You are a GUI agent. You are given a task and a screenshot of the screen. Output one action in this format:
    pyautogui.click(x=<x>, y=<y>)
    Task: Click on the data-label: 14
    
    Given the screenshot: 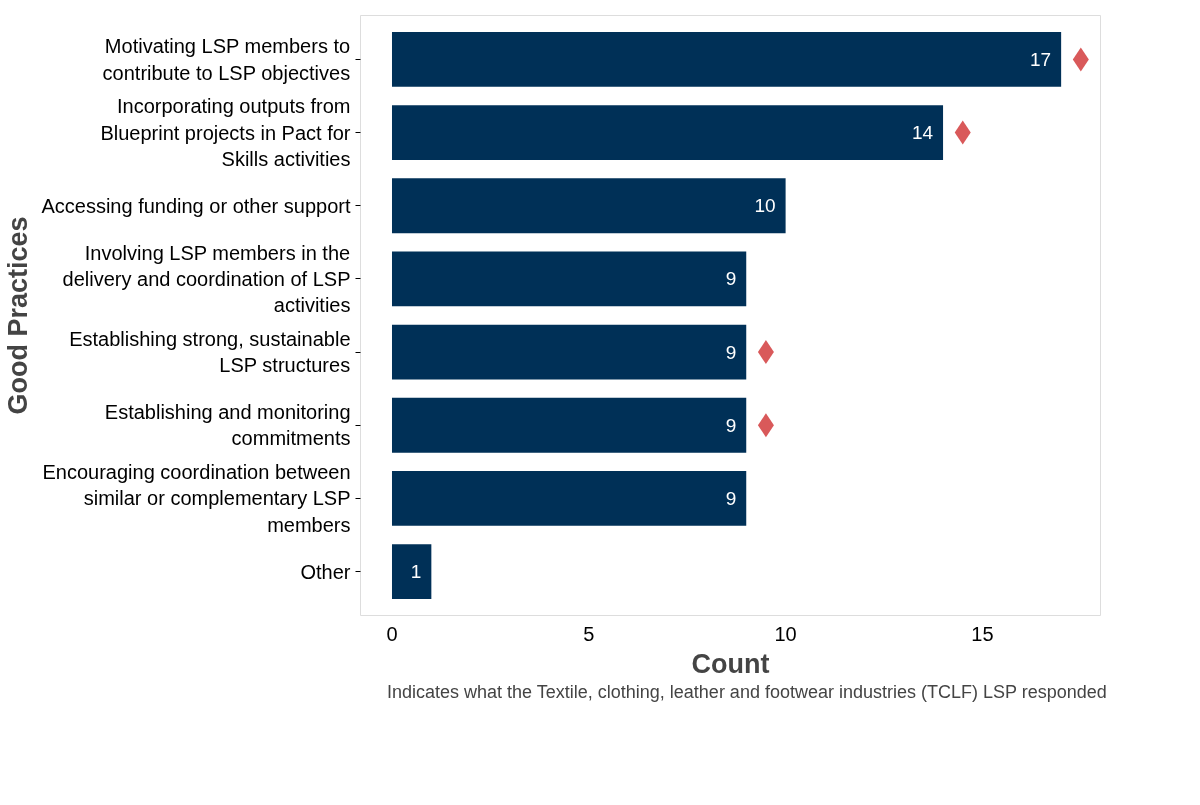 What is the action you would take?
    pyautogui.click(x=922, y=133)
    